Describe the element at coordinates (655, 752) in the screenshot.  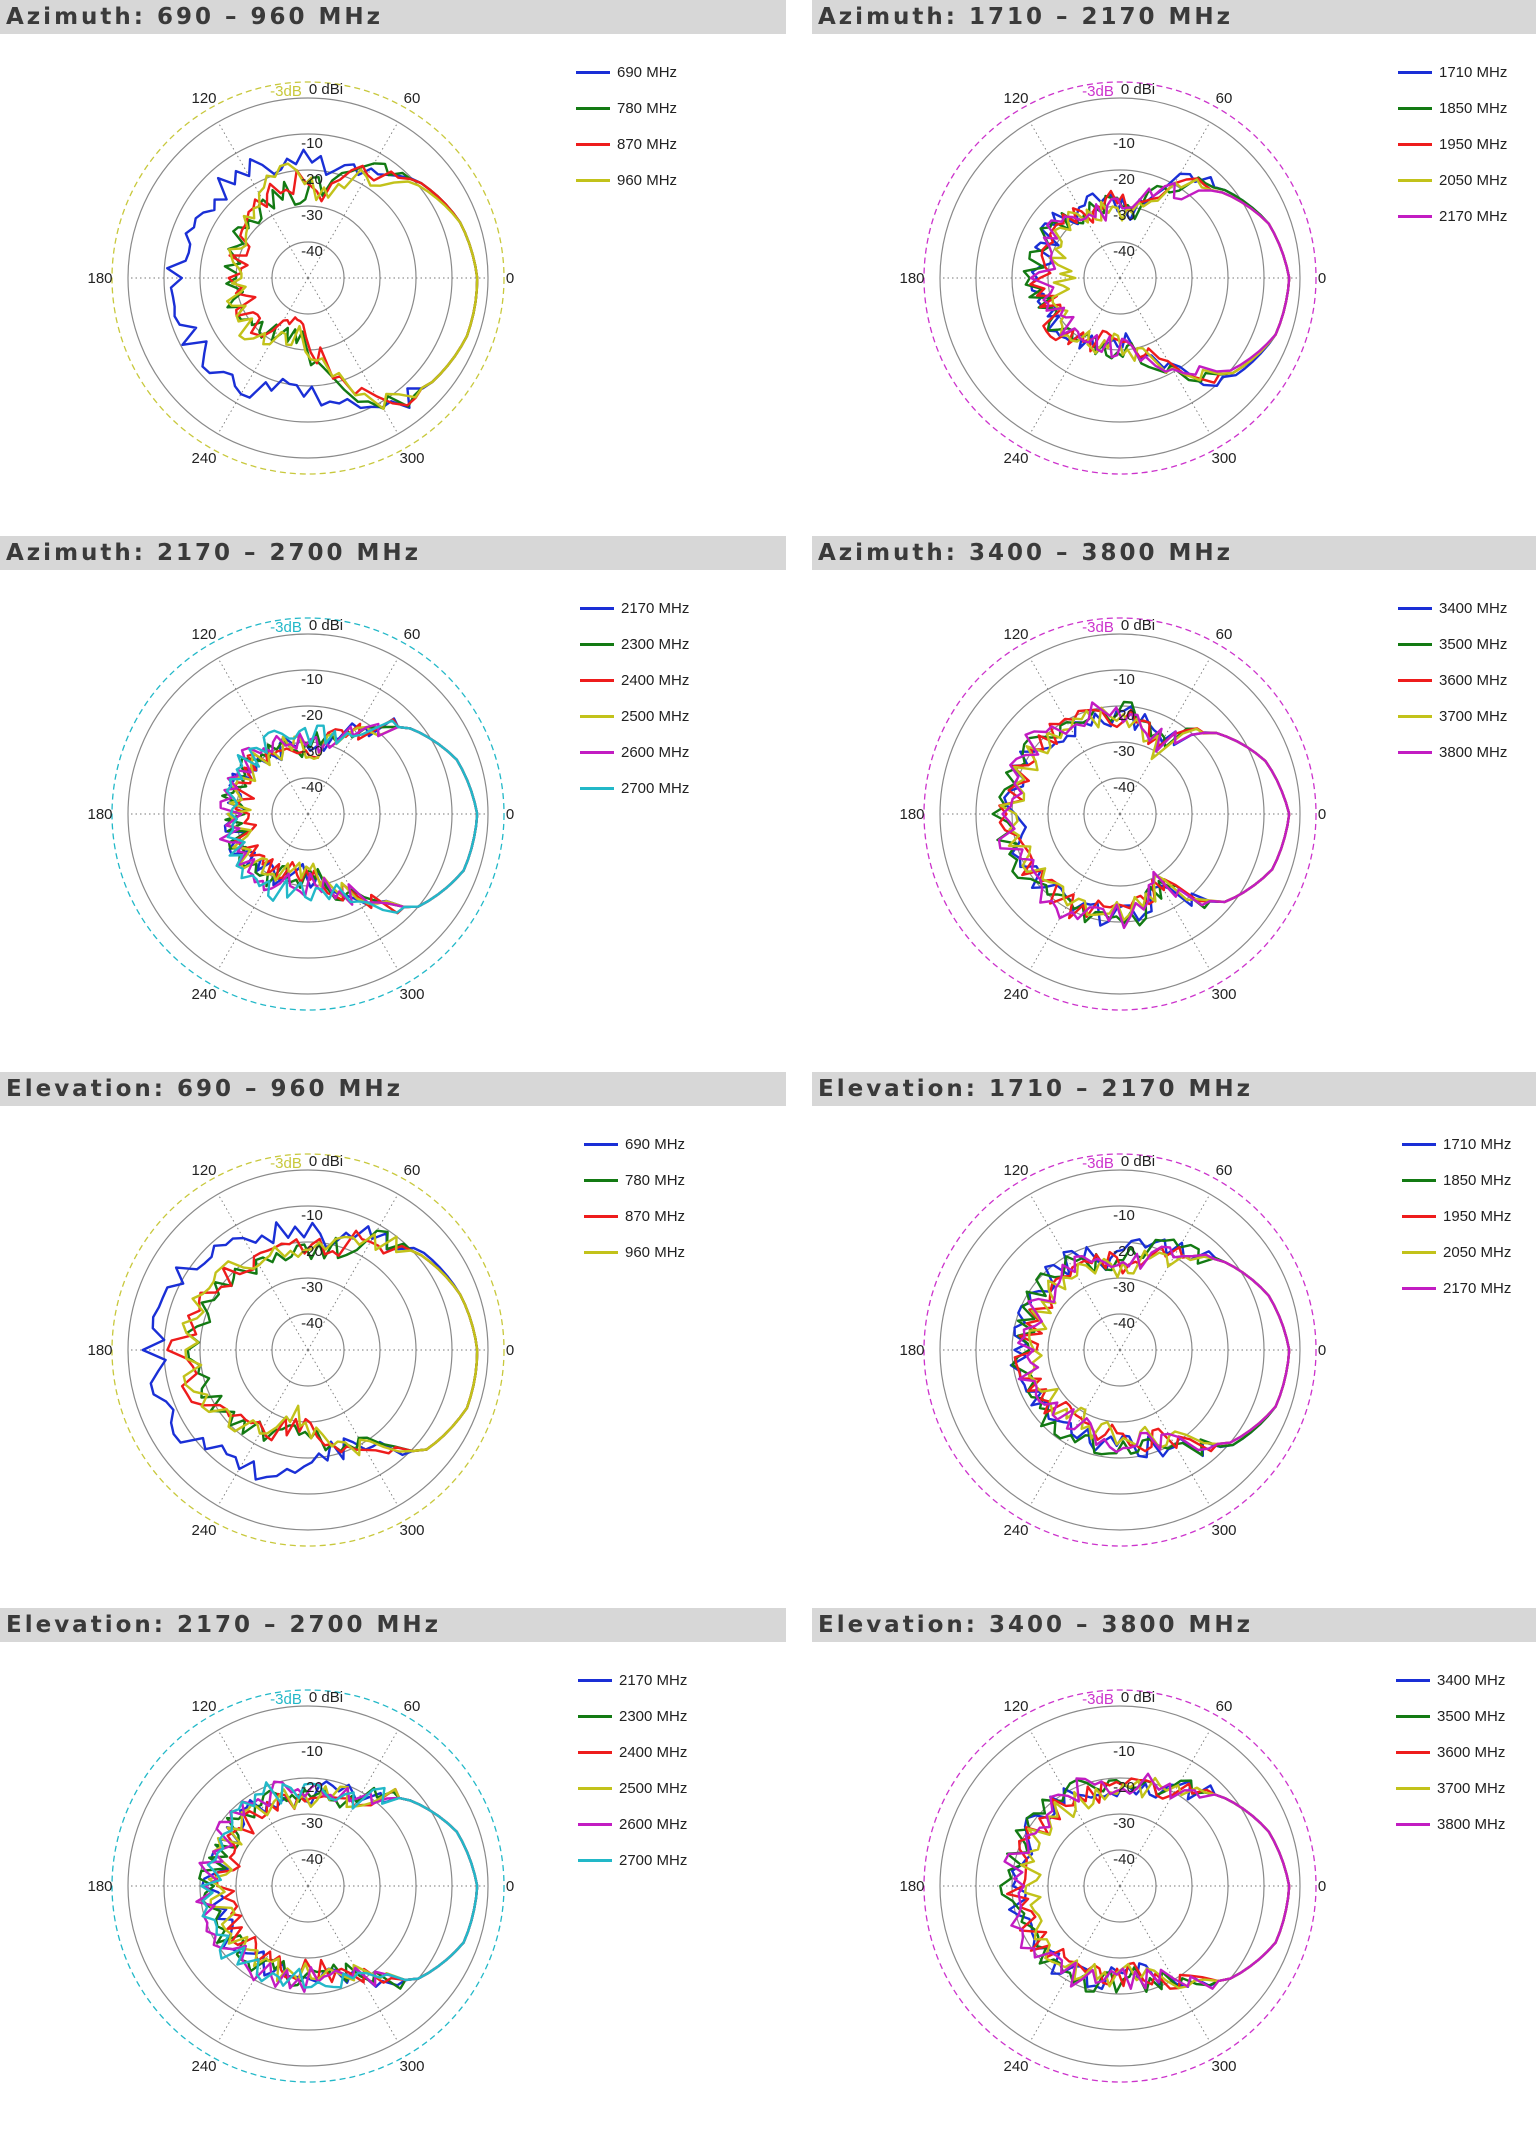
I see `legend-label: 2600 MHz` at that location.